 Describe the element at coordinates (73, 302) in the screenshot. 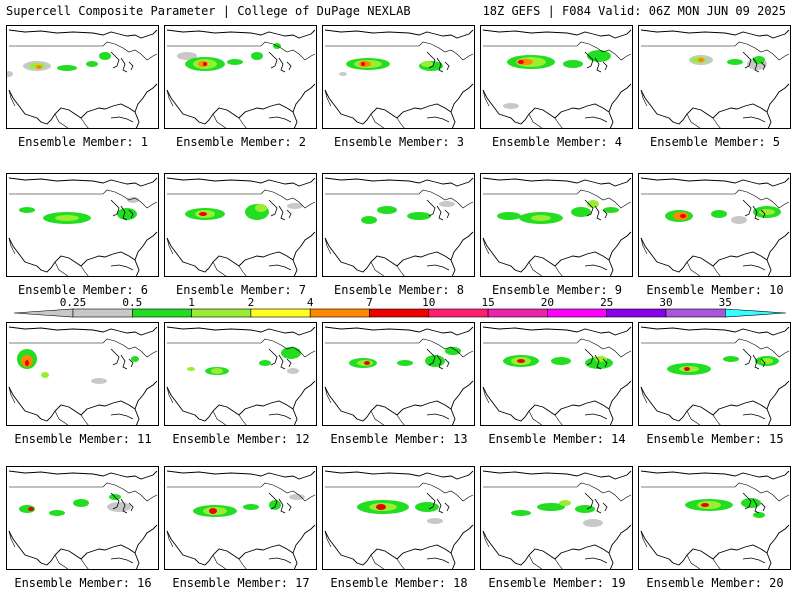

I see `colorbar-tick-label: 0.25` at that location.